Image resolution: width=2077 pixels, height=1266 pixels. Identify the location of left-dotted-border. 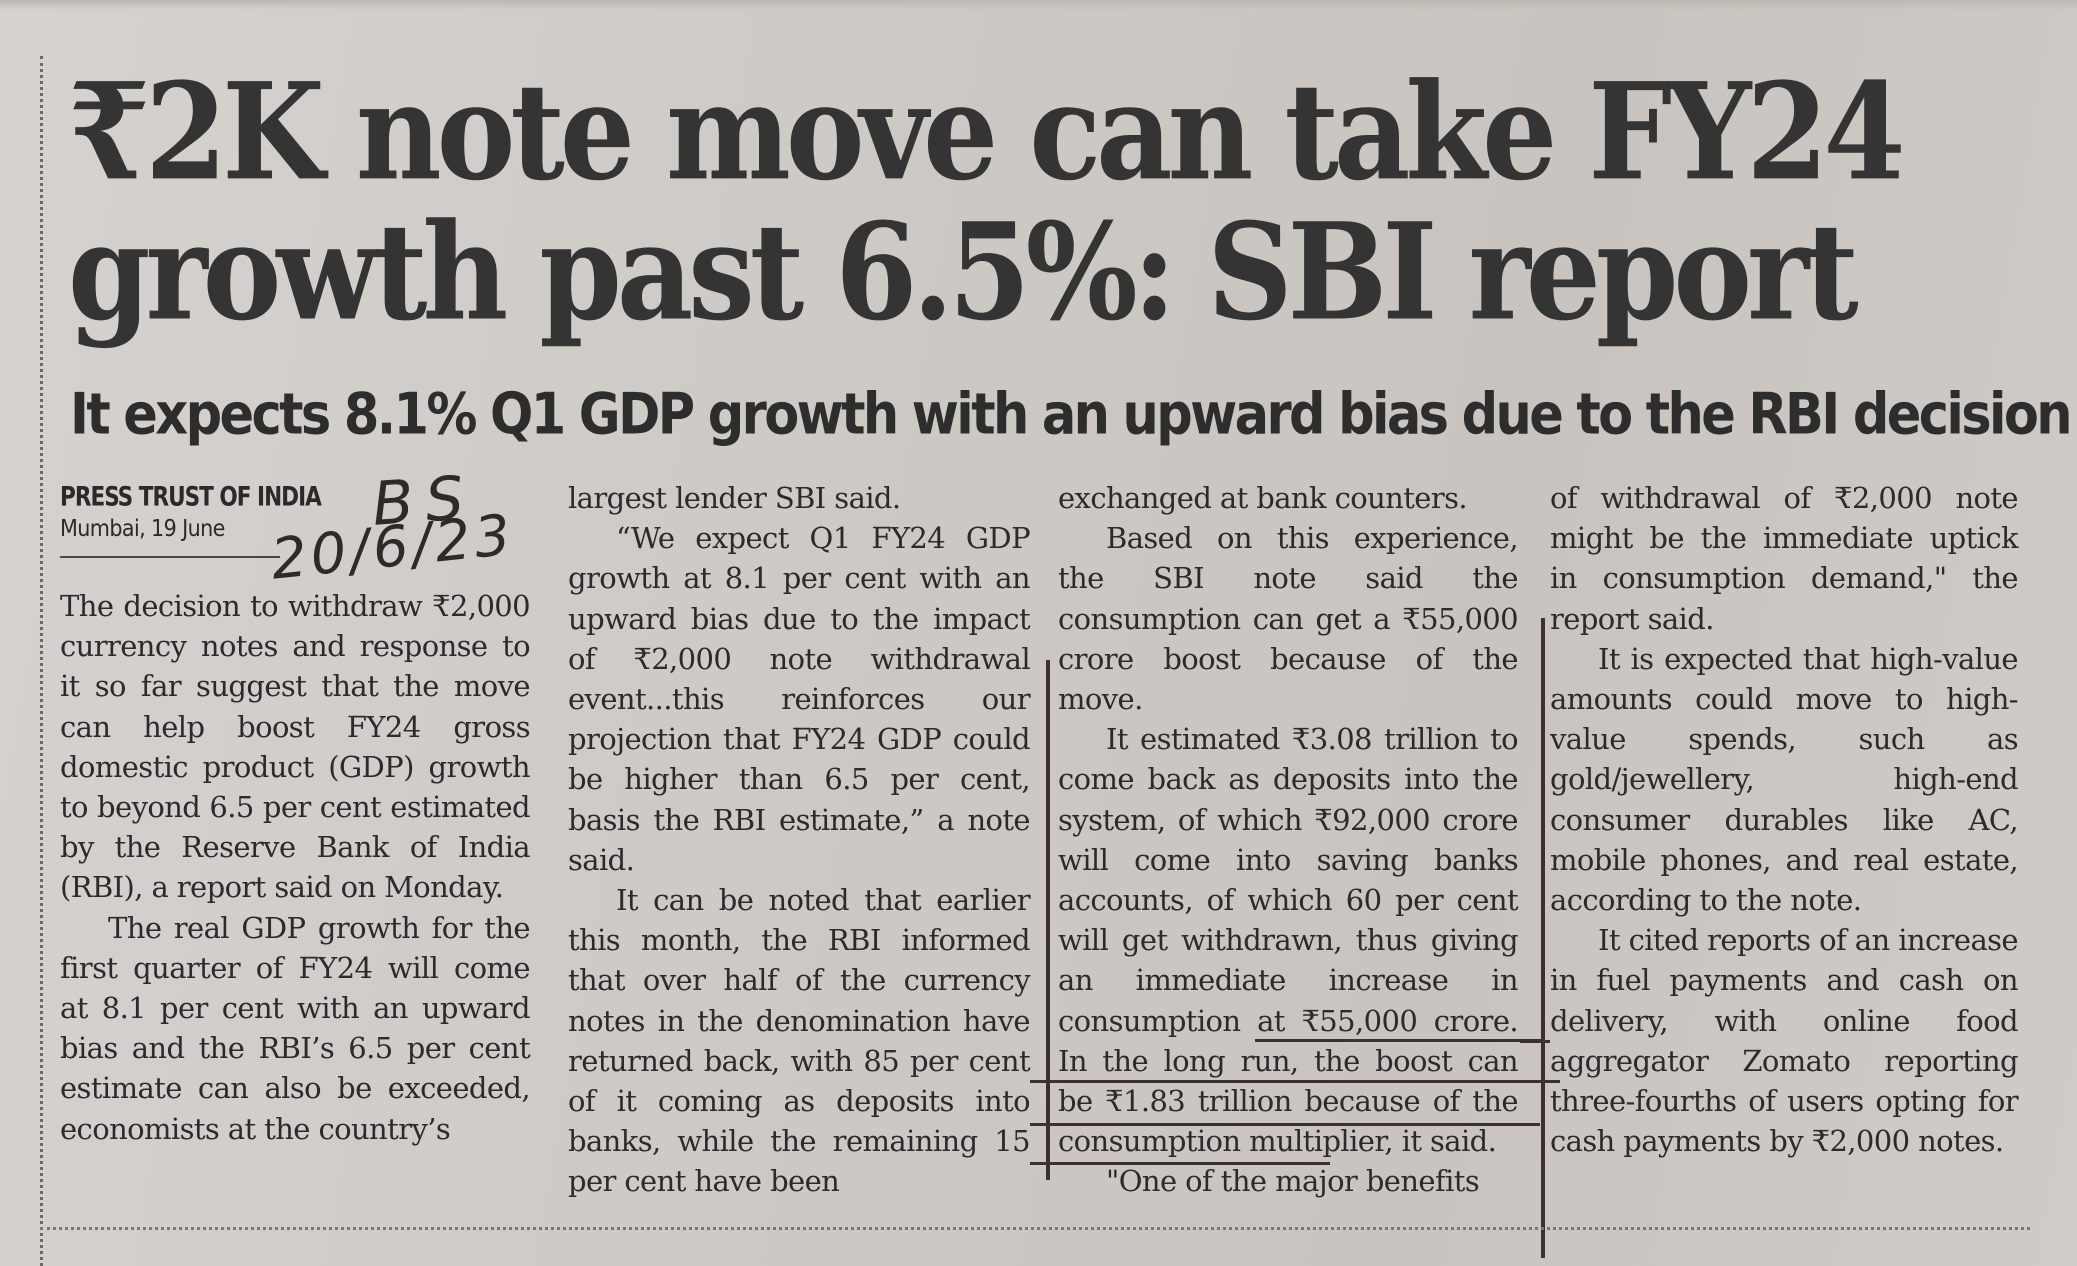
(41, 661).